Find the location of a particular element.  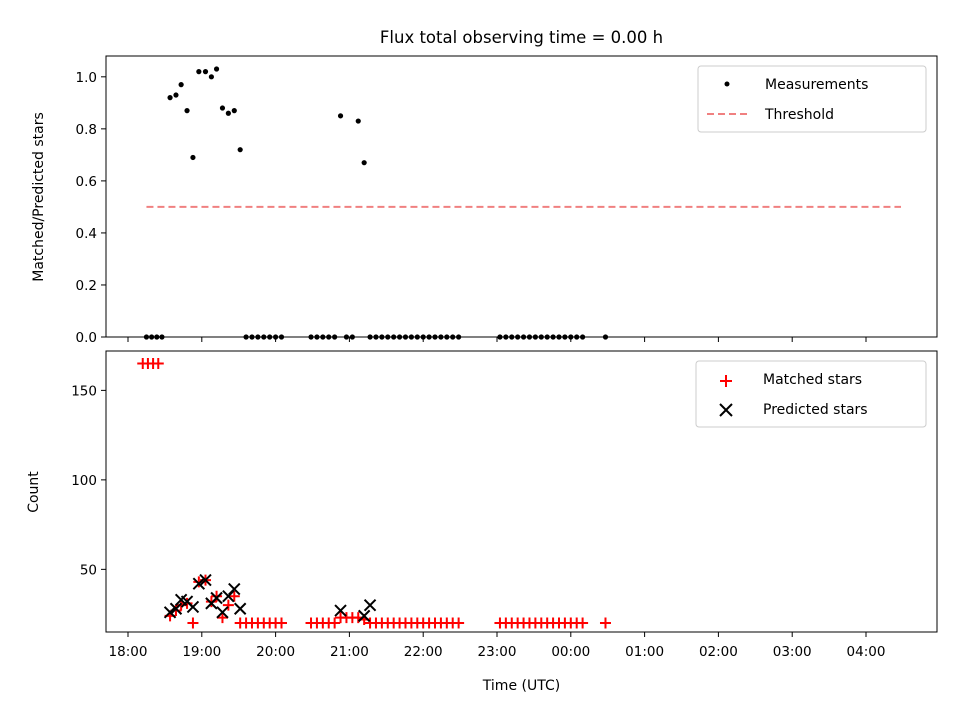

x-tick-label: 00:00 is located at coordinates (570, 652).